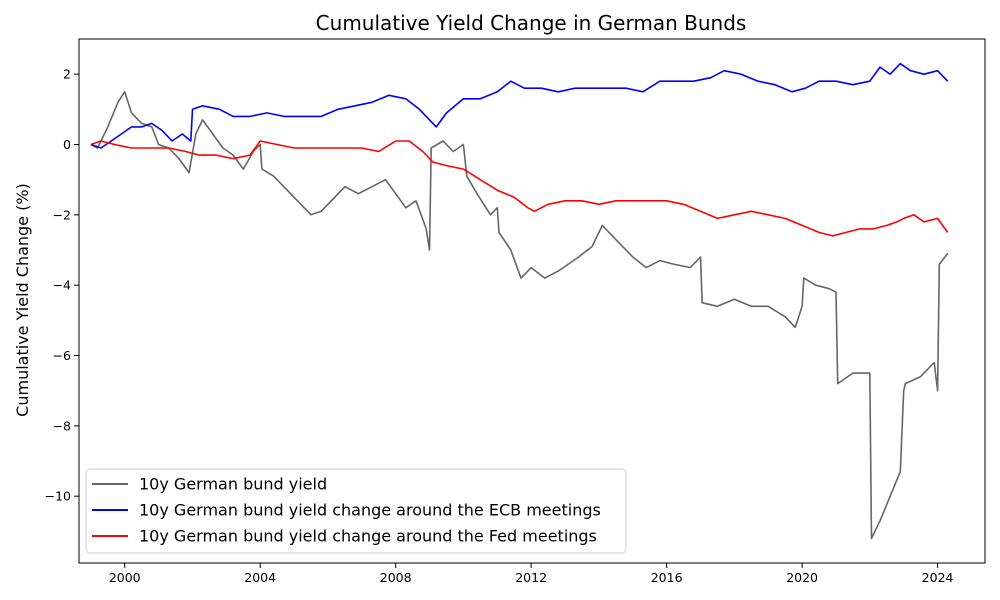 The width and height of the screenshot is (1000, 600). I want to click on y-tick-label: −6, so click(62, 355).